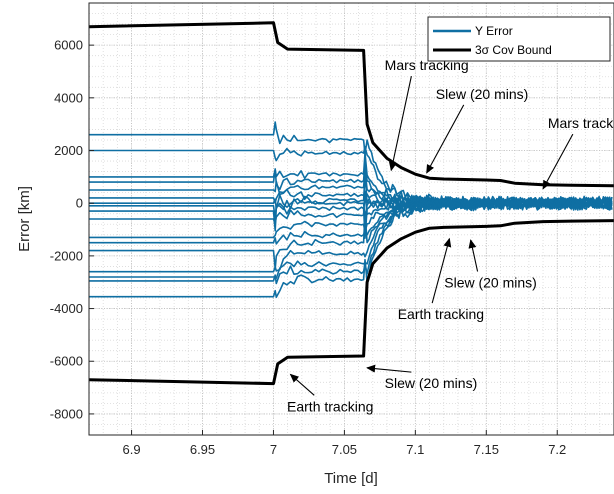 The height and width of the screenshot is (494, 614). Describe the element at coordinates (72, 229) in the screenshot. I see `y-ticks: -8000 -6000 -4000 -2000 0 2000 4000 6000` at that location.